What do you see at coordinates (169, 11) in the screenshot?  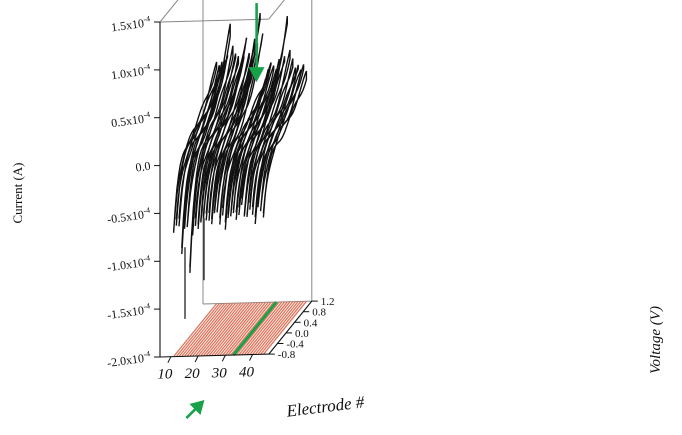 I see `left-top-edge` at bounding box center [169, 11].